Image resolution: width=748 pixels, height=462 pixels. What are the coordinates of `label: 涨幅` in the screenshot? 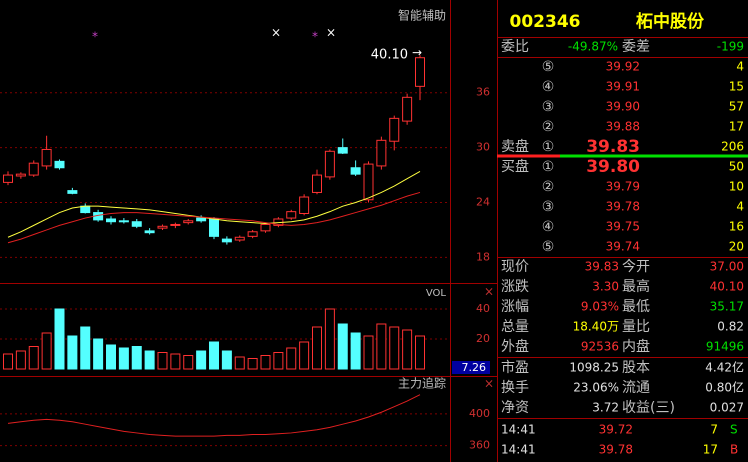 It's located at (515, 307).